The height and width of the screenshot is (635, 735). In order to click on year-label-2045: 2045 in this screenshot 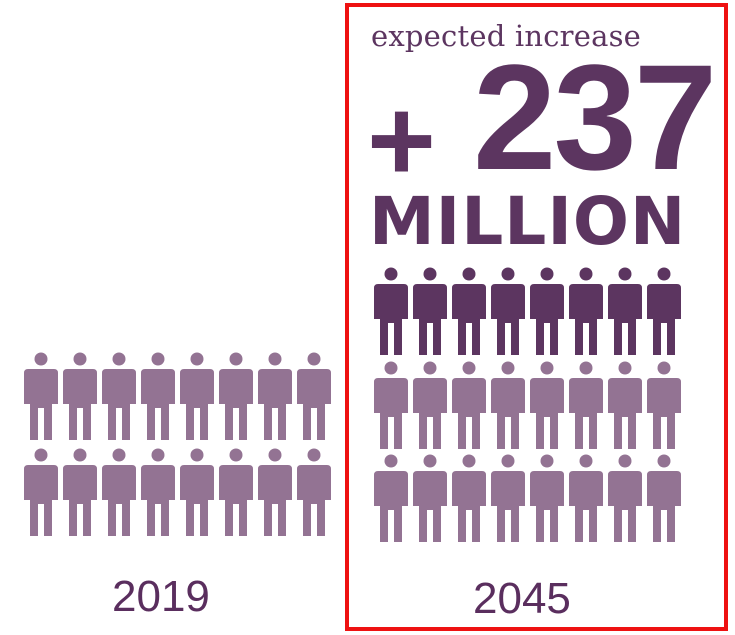, I will do `click(522, 598)`.